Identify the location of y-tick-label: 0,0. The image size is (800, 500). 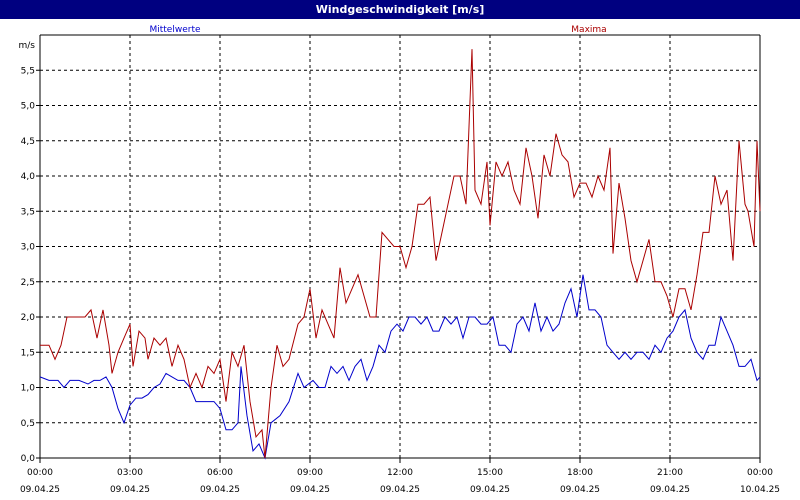
(28, 459).